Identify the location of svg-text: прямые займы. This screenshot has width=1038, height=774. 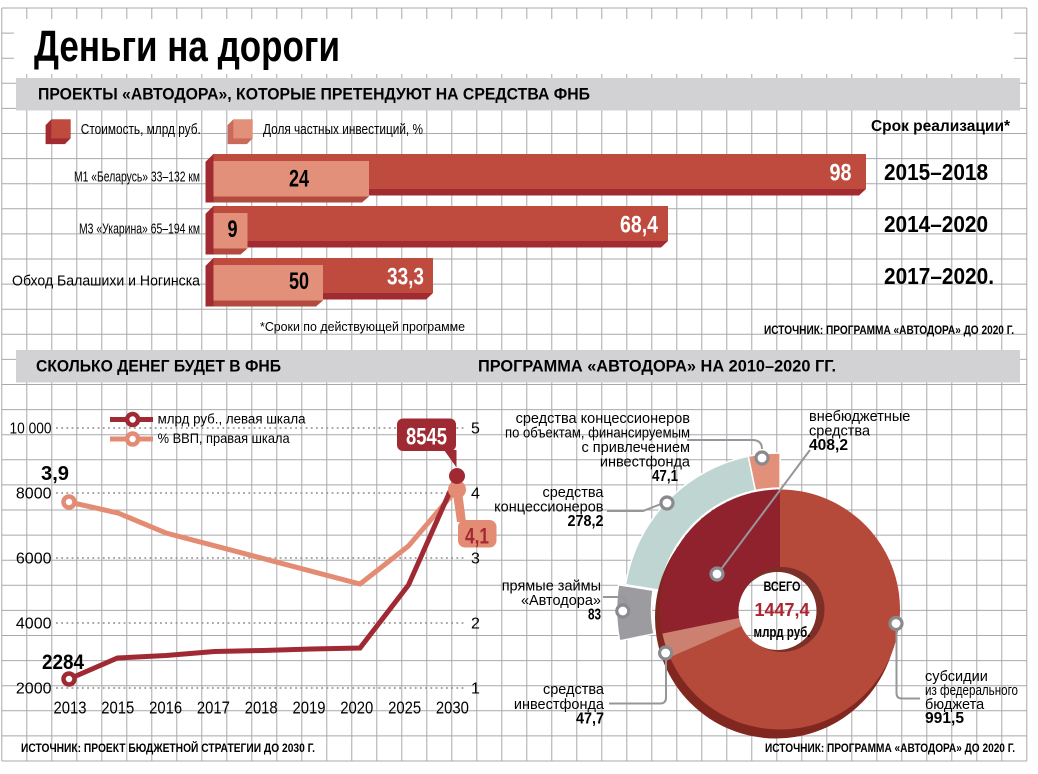
(551, 587).